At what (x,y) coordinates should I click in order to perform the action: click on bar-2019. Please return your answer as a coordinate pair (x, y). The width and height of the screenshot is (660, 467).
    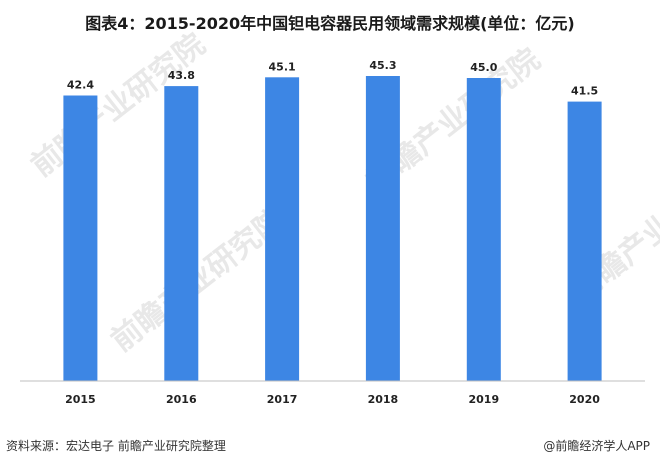
    Looking at the image, I should click on (483, 229).